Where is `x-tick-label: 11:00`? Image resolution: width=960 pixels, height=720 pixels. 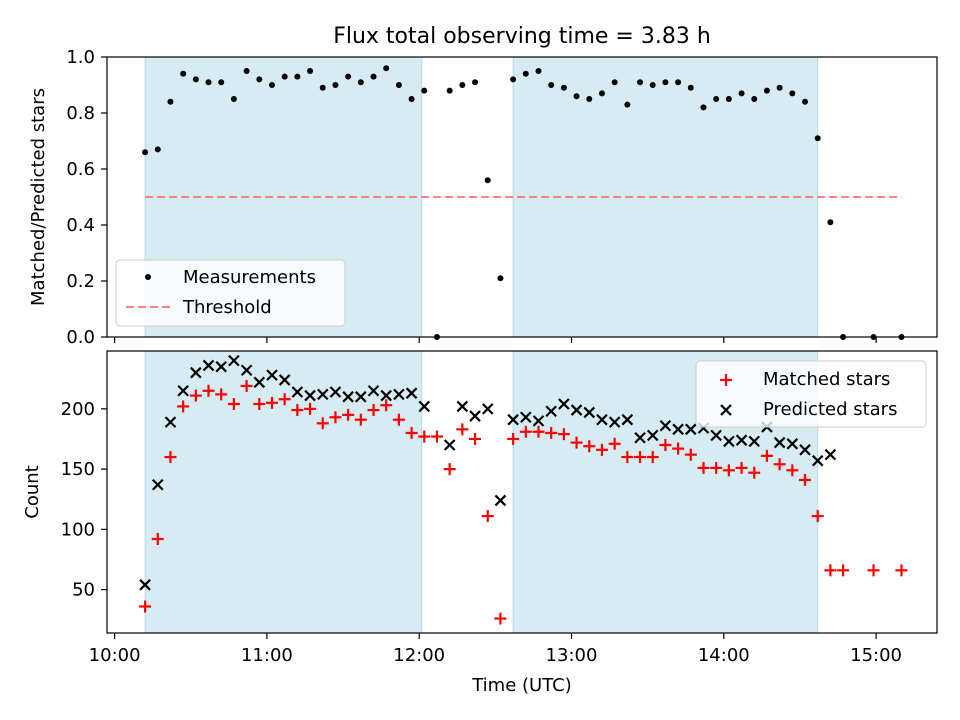 x-tick-label: 11:00 is located at coordinates (267, 655).